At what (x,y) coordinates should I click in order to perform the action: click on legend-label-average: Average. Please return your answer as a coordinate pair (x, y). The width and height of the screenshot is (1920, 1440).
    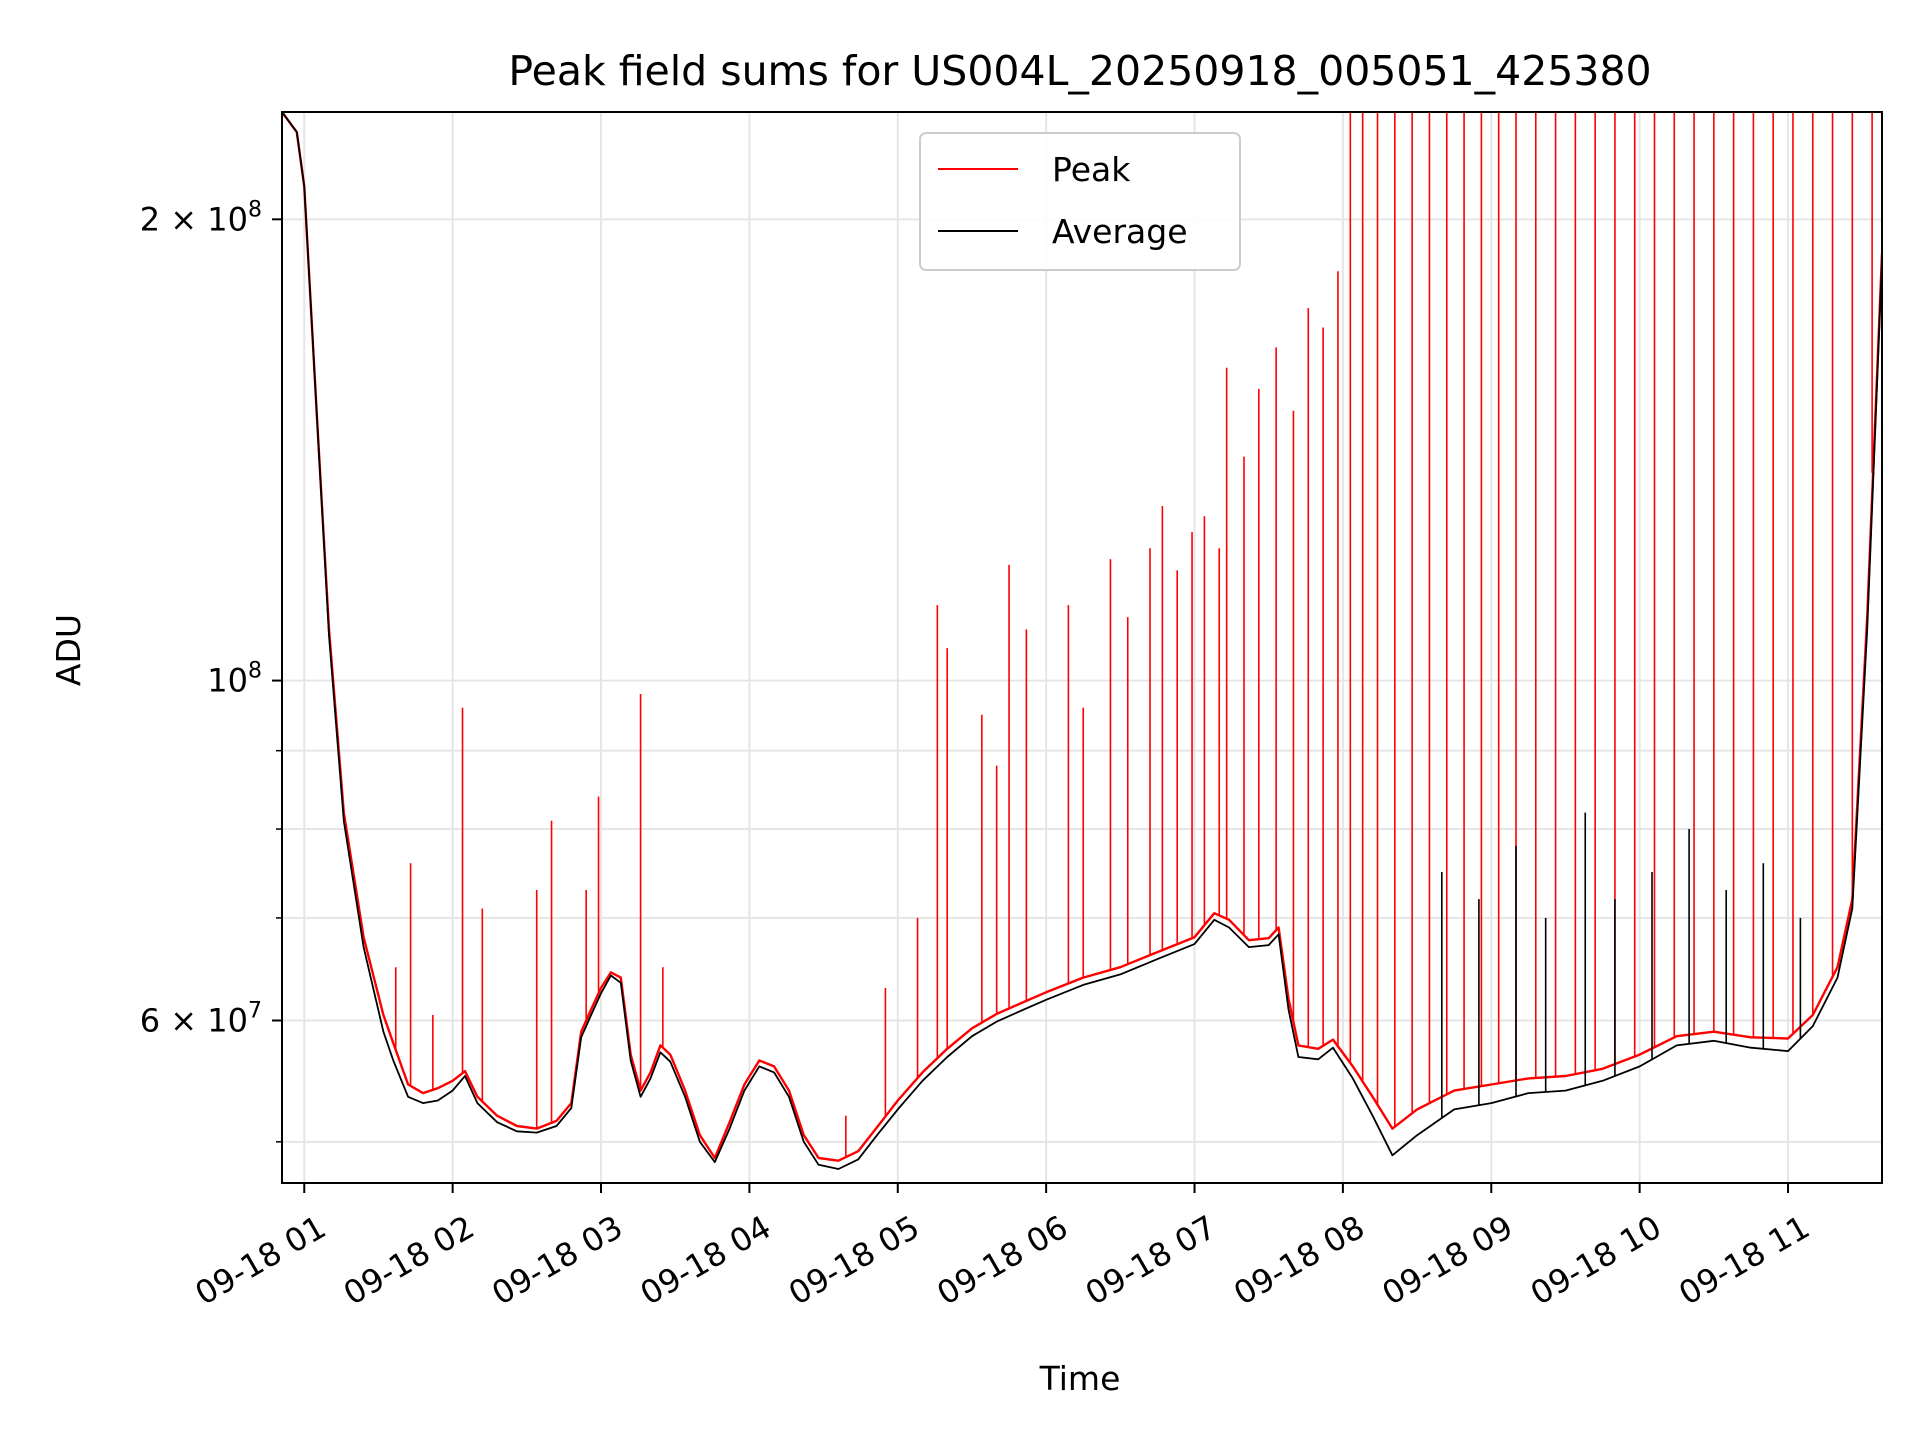
    Looking at the image, I should click on (1120, 231).